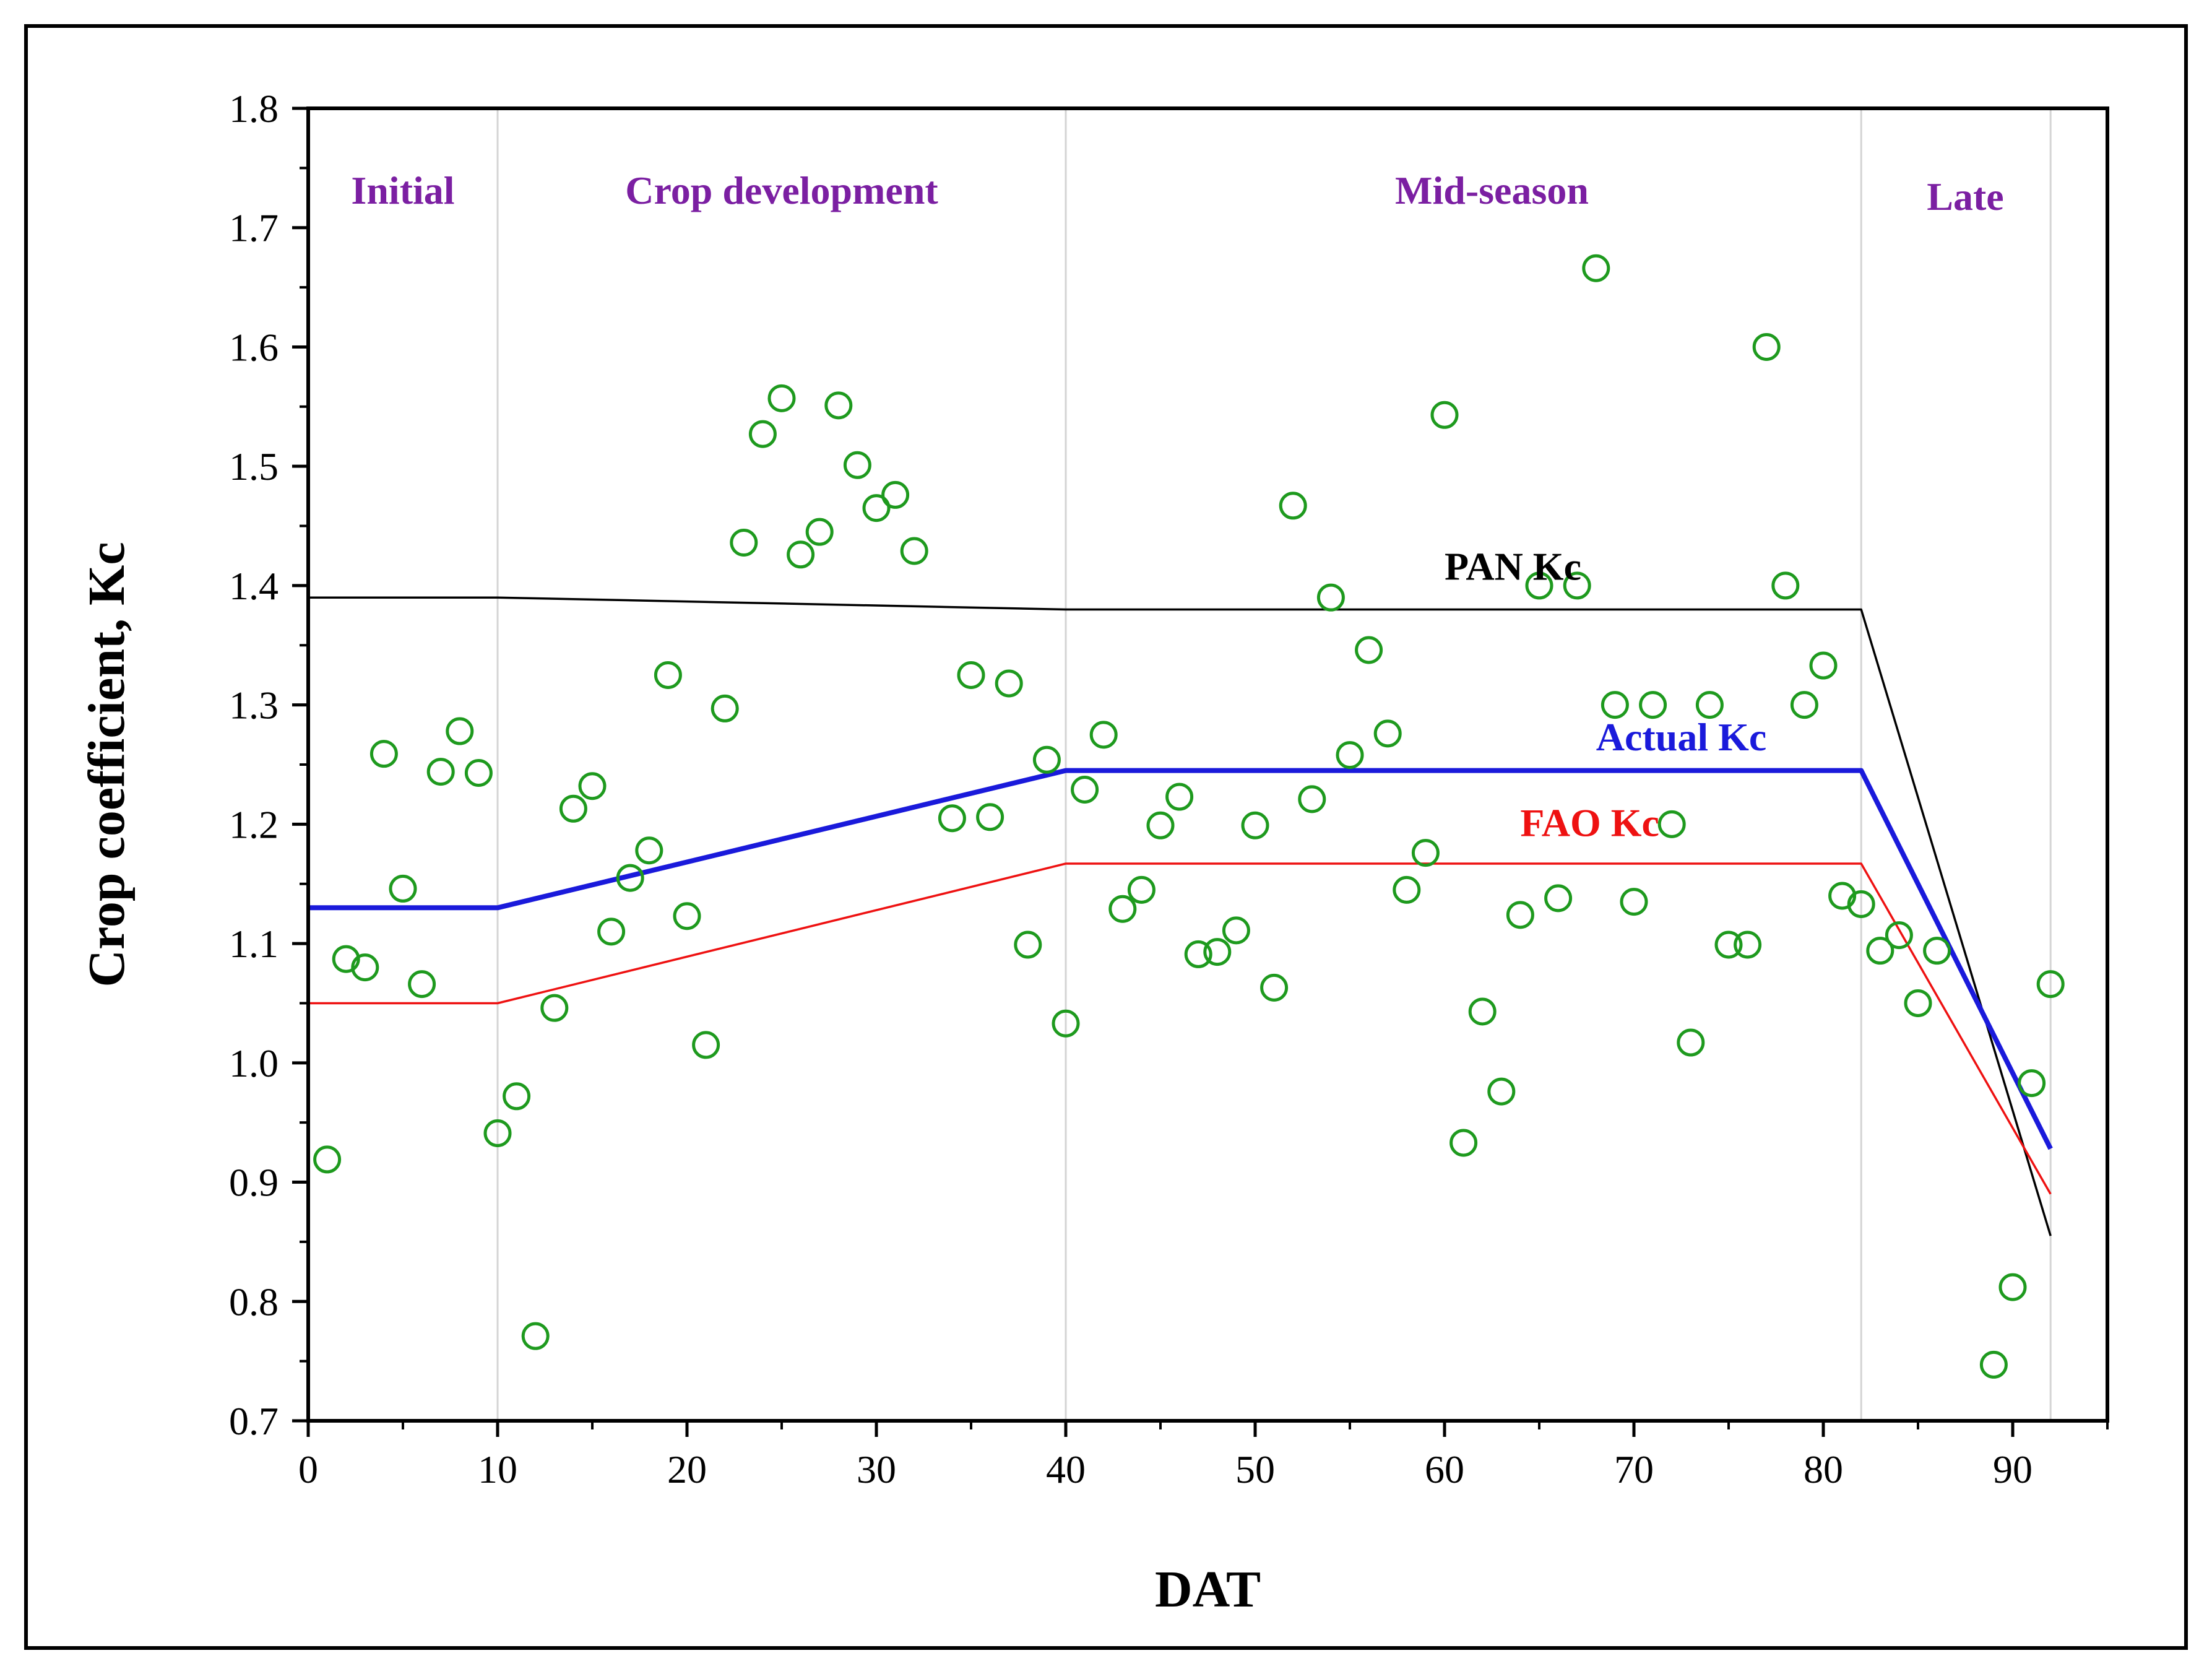 The width and height of the screenshot is (2212, 1674). I want to click on series-label-pan-kc: PAN Kc, so click(1513, 566).